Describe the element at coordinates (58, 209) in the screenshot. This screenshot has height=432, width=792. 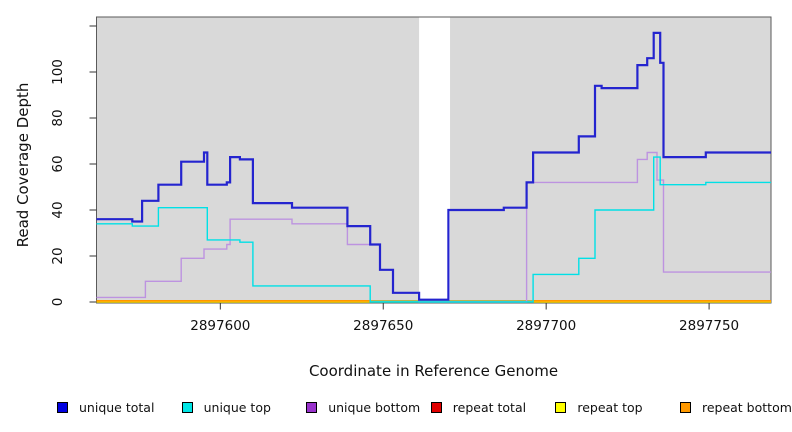
I see `y-tick-label: 40` at that location.